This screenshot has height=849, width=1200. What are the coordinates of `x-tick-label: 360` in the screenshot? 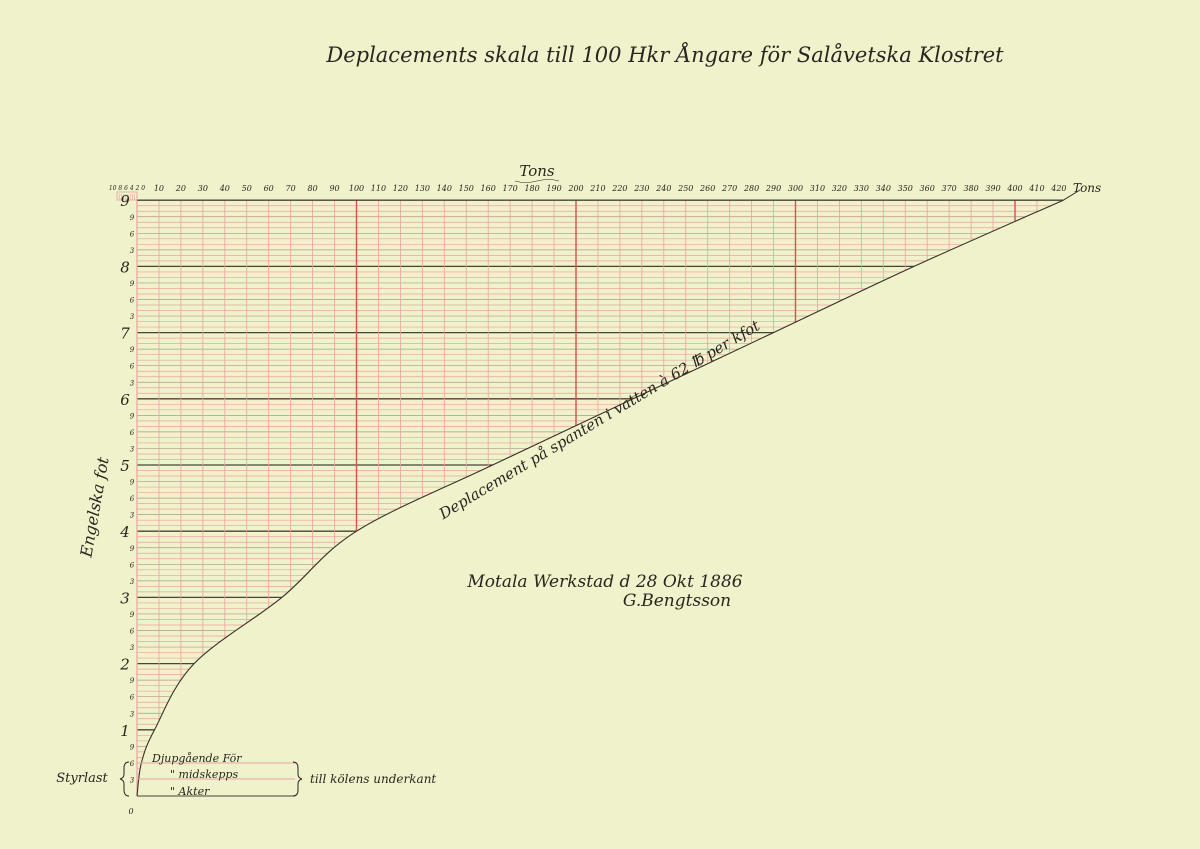 It's located at (927, 188).